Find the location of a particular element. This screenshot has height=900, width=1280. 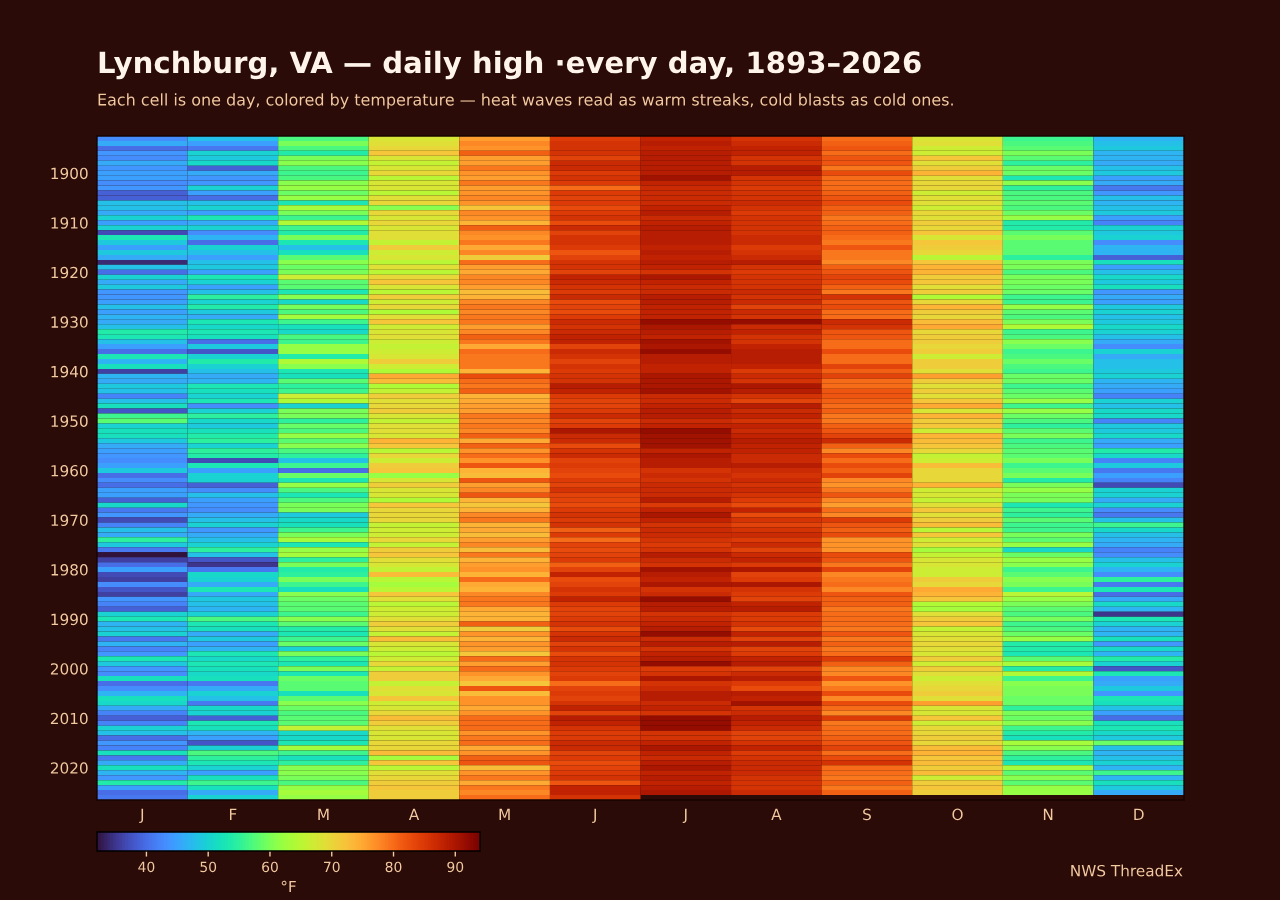

x-tick-label: S is located at coordinates (867, 814).